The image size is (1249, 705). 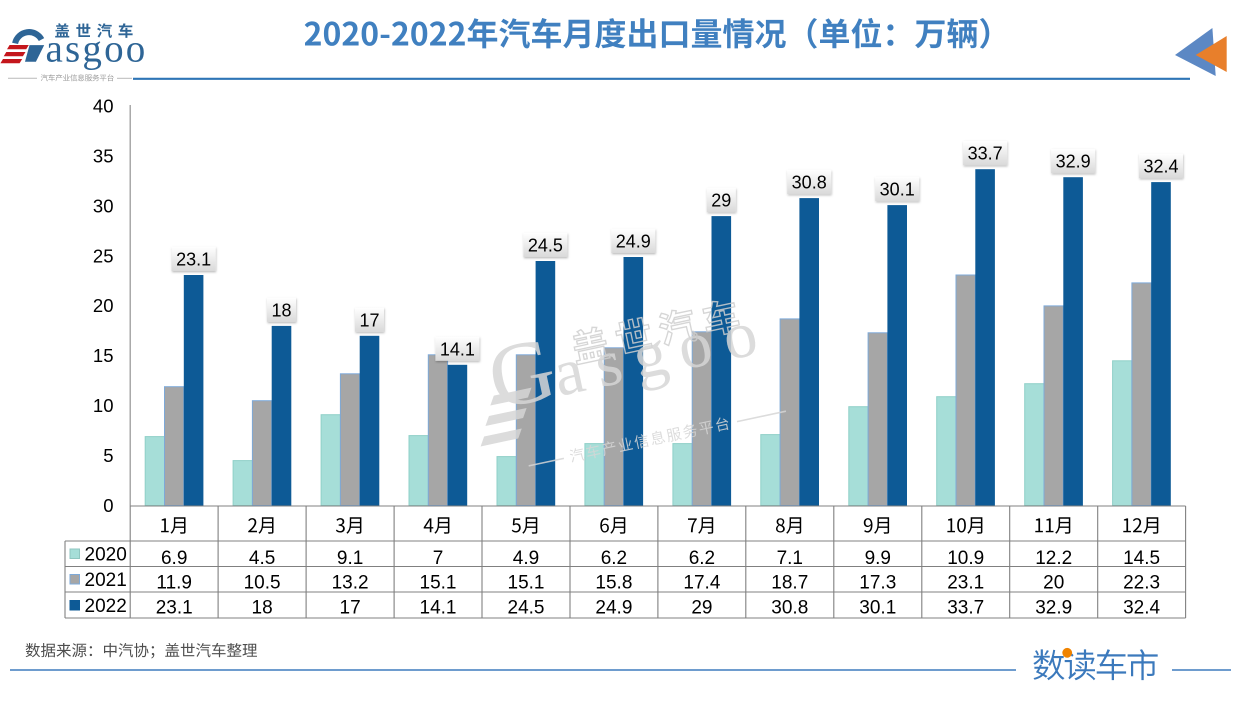 What do you see at coordinates (438, 558) in the screenshot?
I see `svg-text: 7` at bounding box center [438, 558].